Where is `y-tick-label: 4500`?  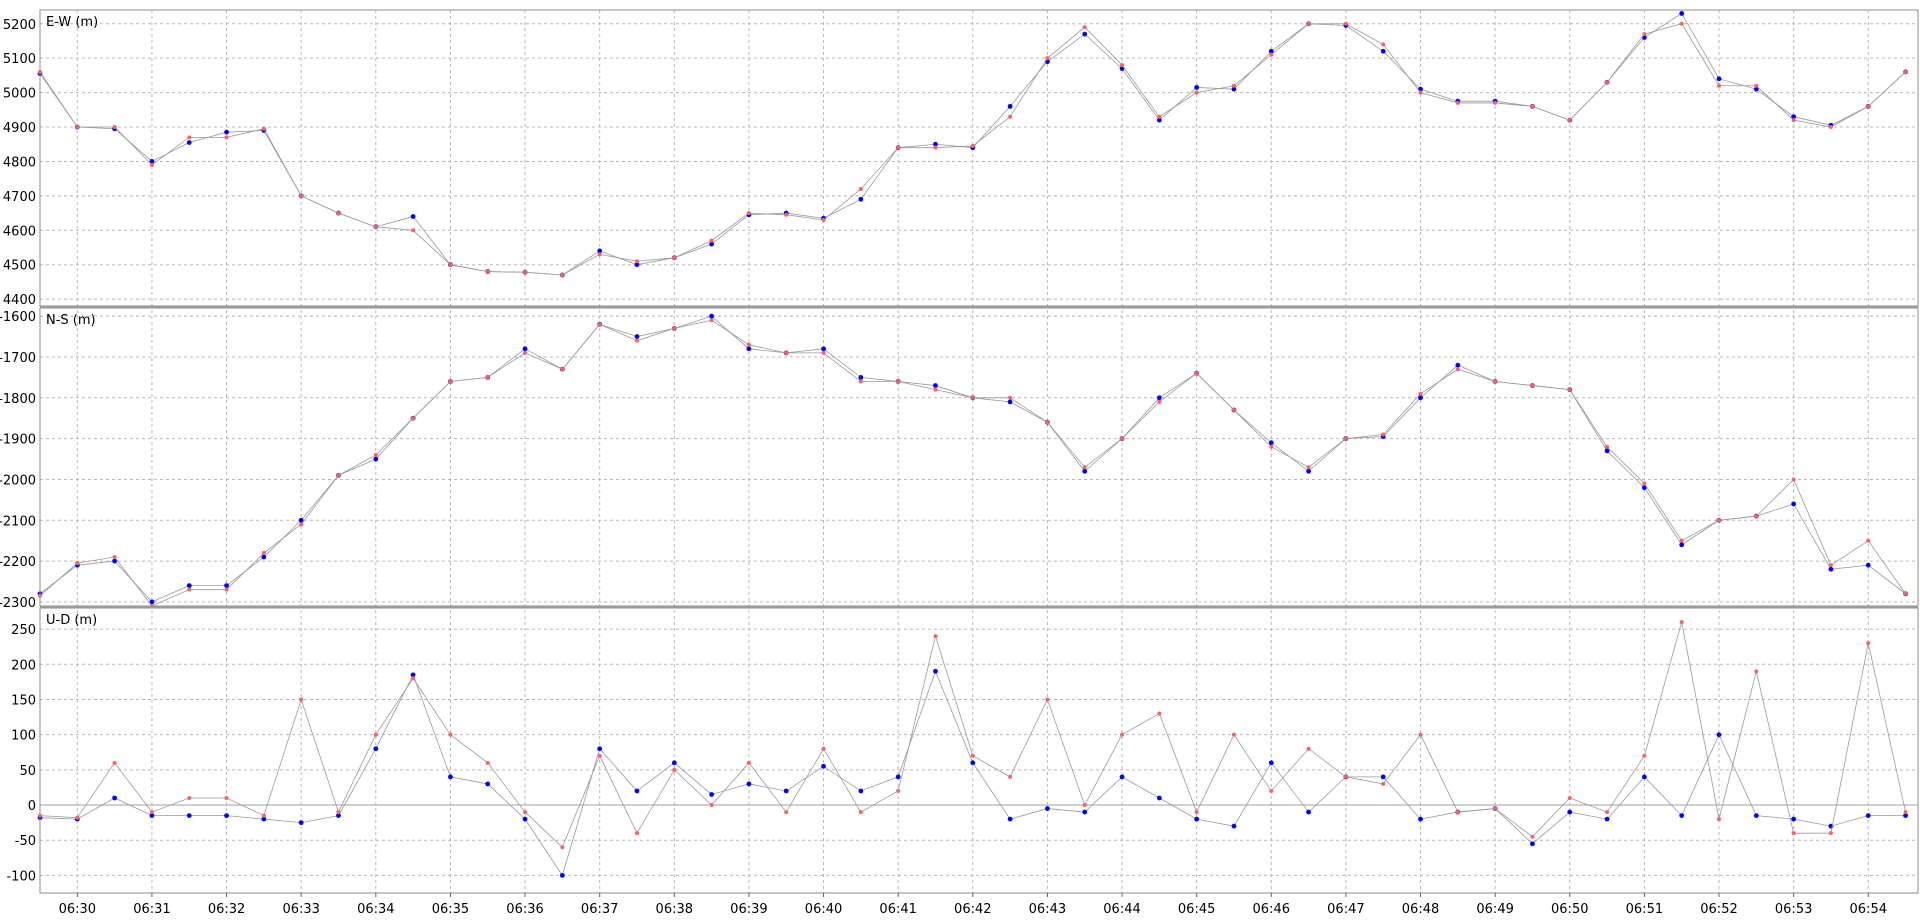
y-tick-label: 4500 is located at coordinates (19, 266).